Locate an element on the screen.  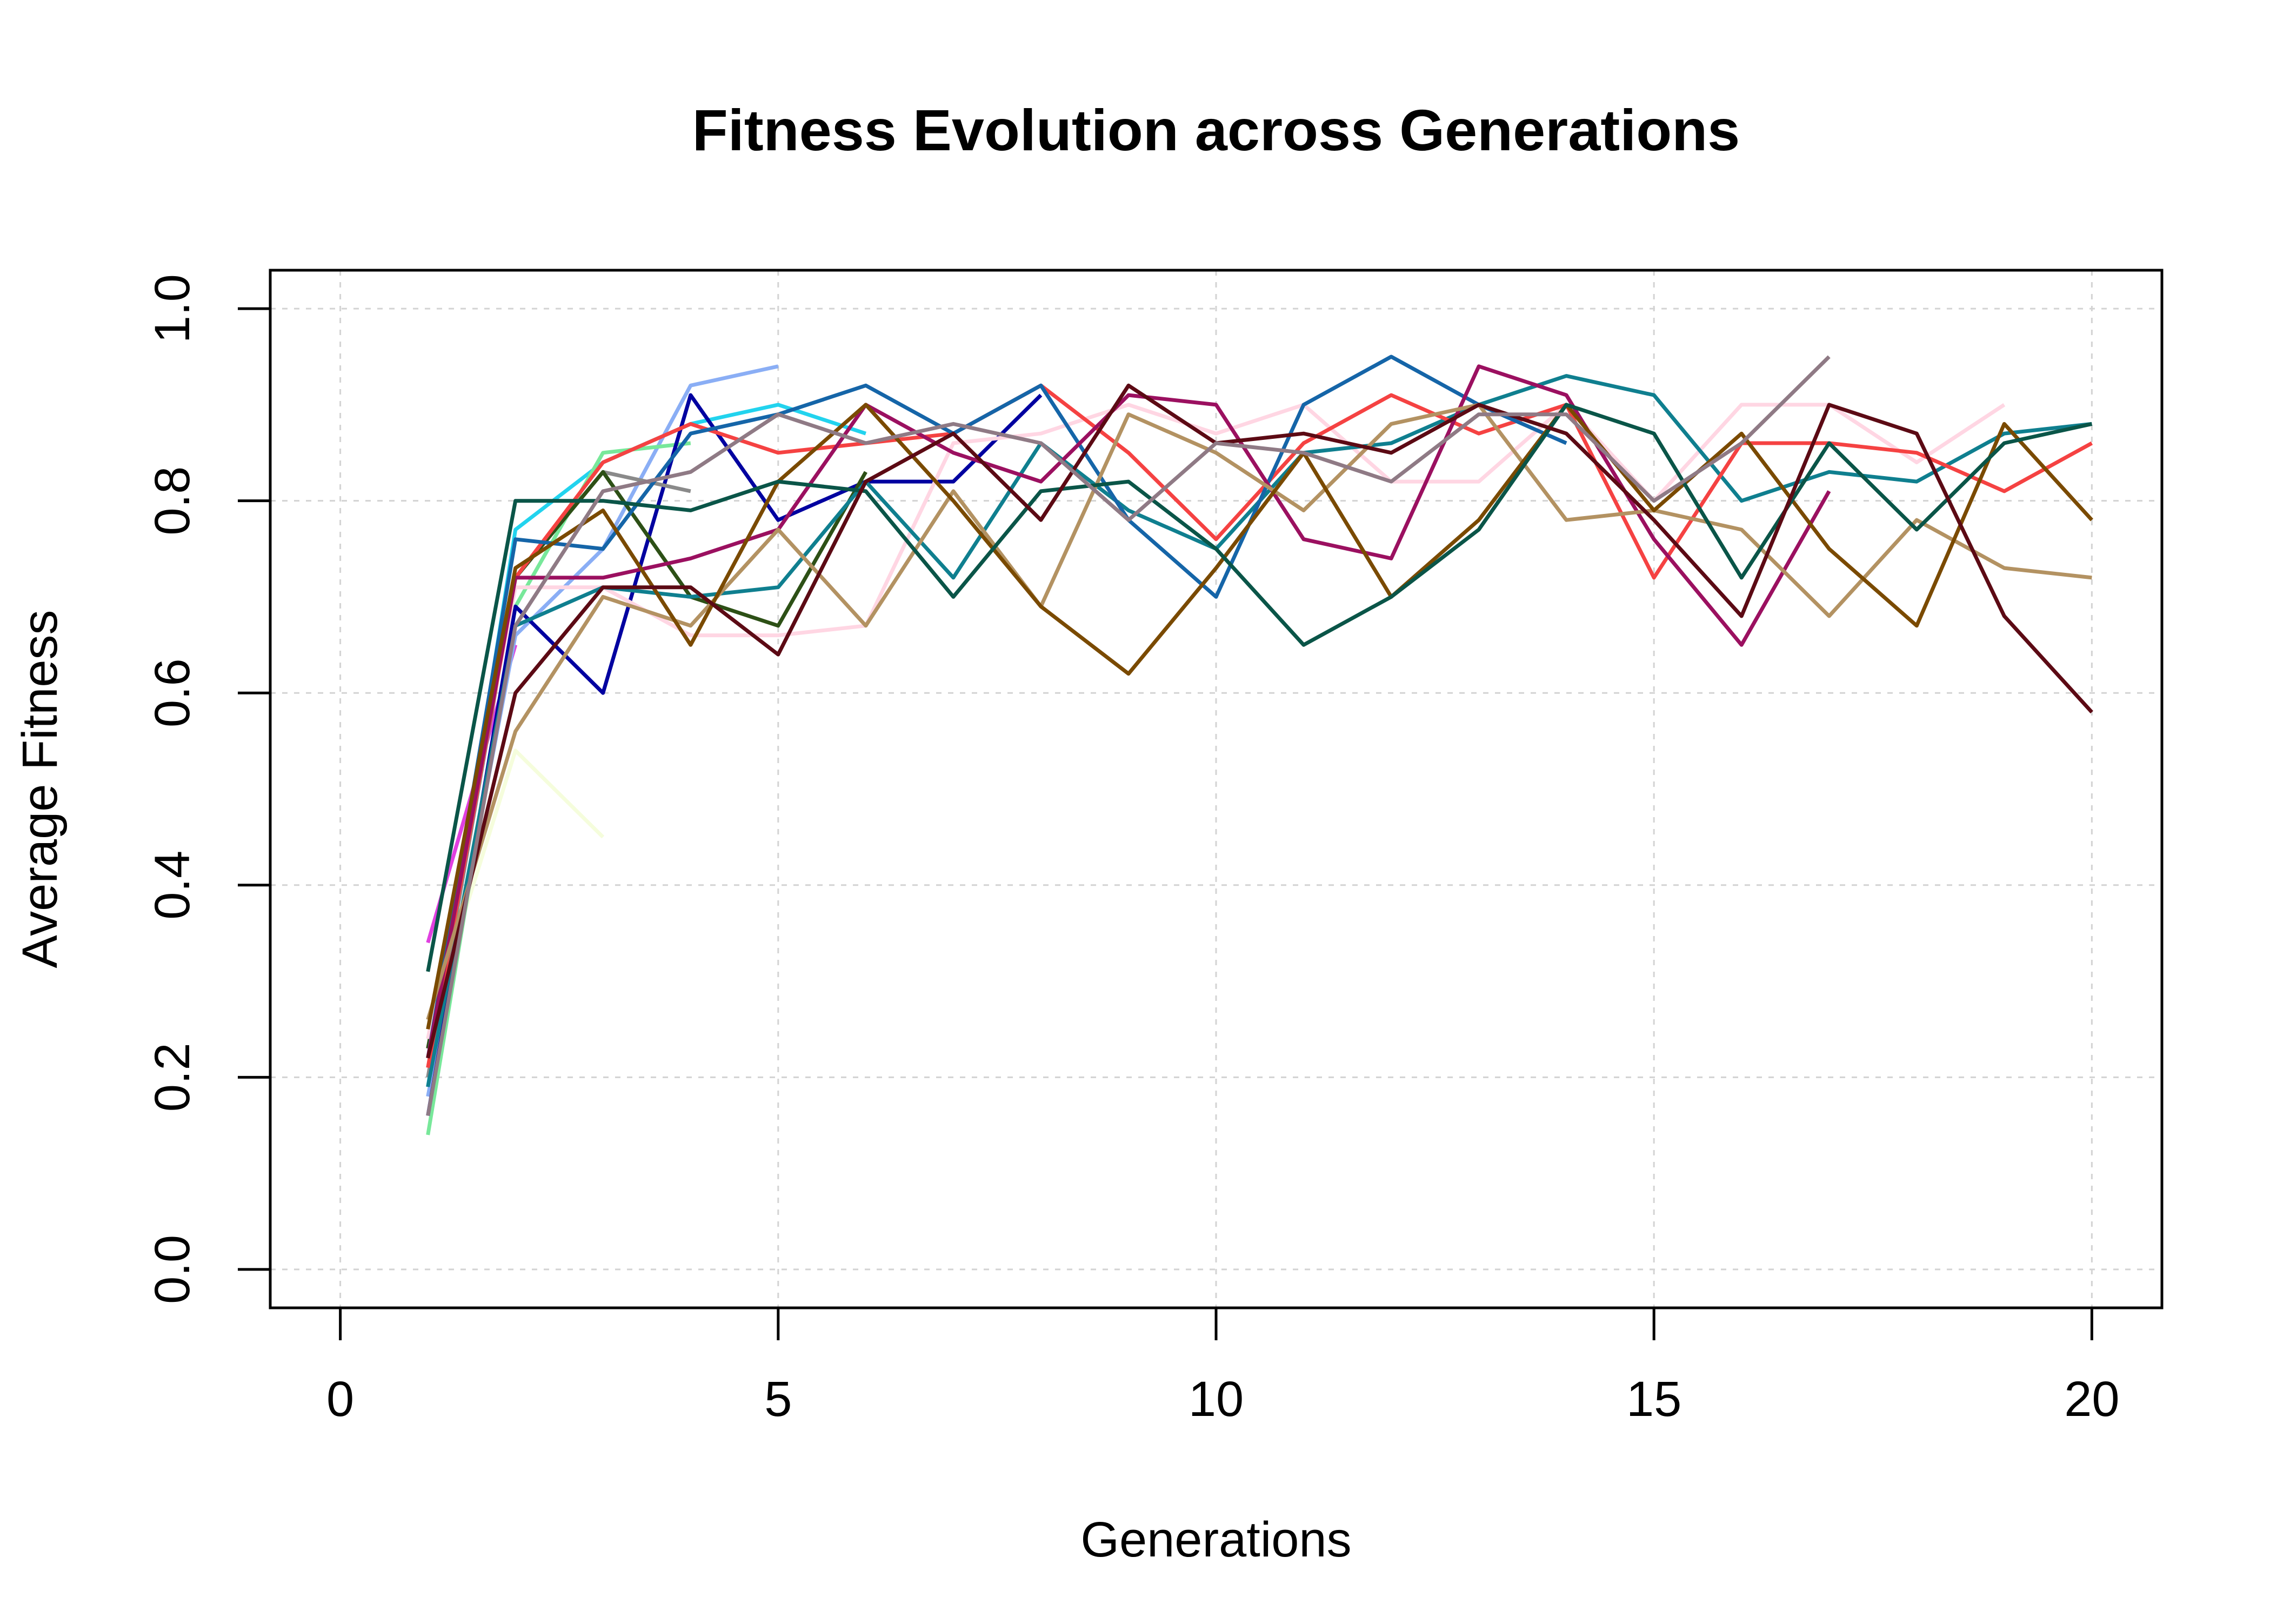
x-tick-label-0: 0 is located at coordinates (340, 1400).